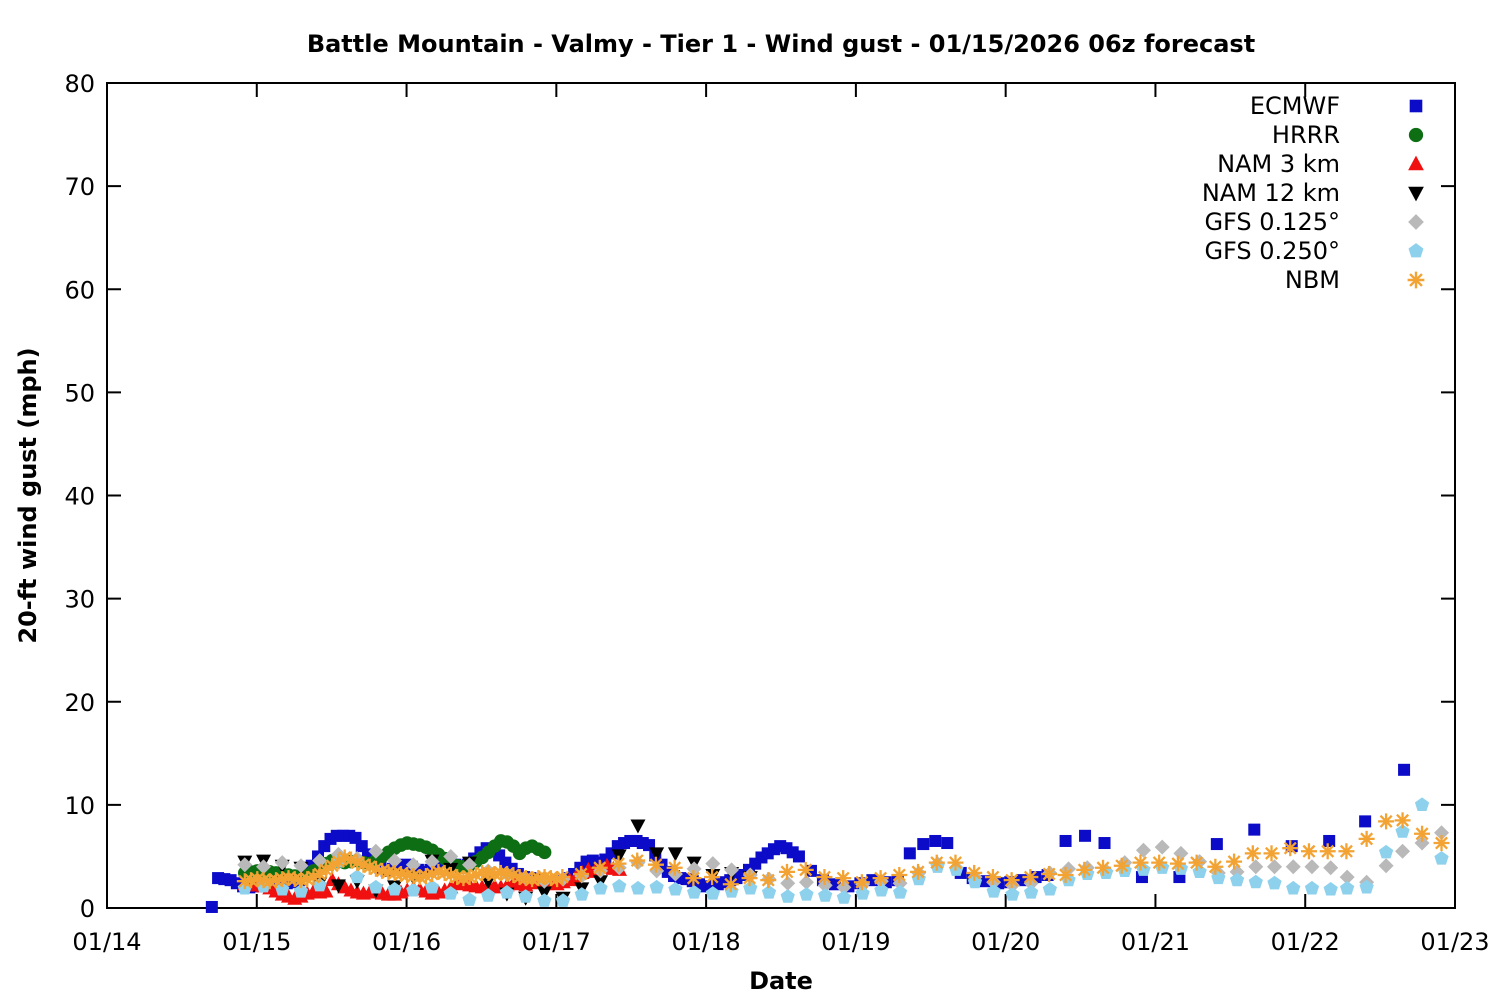 This screenshot has width=1500, height=1000. I want to click on legend-marker-ecmwf-icon, so click(1416, 106).